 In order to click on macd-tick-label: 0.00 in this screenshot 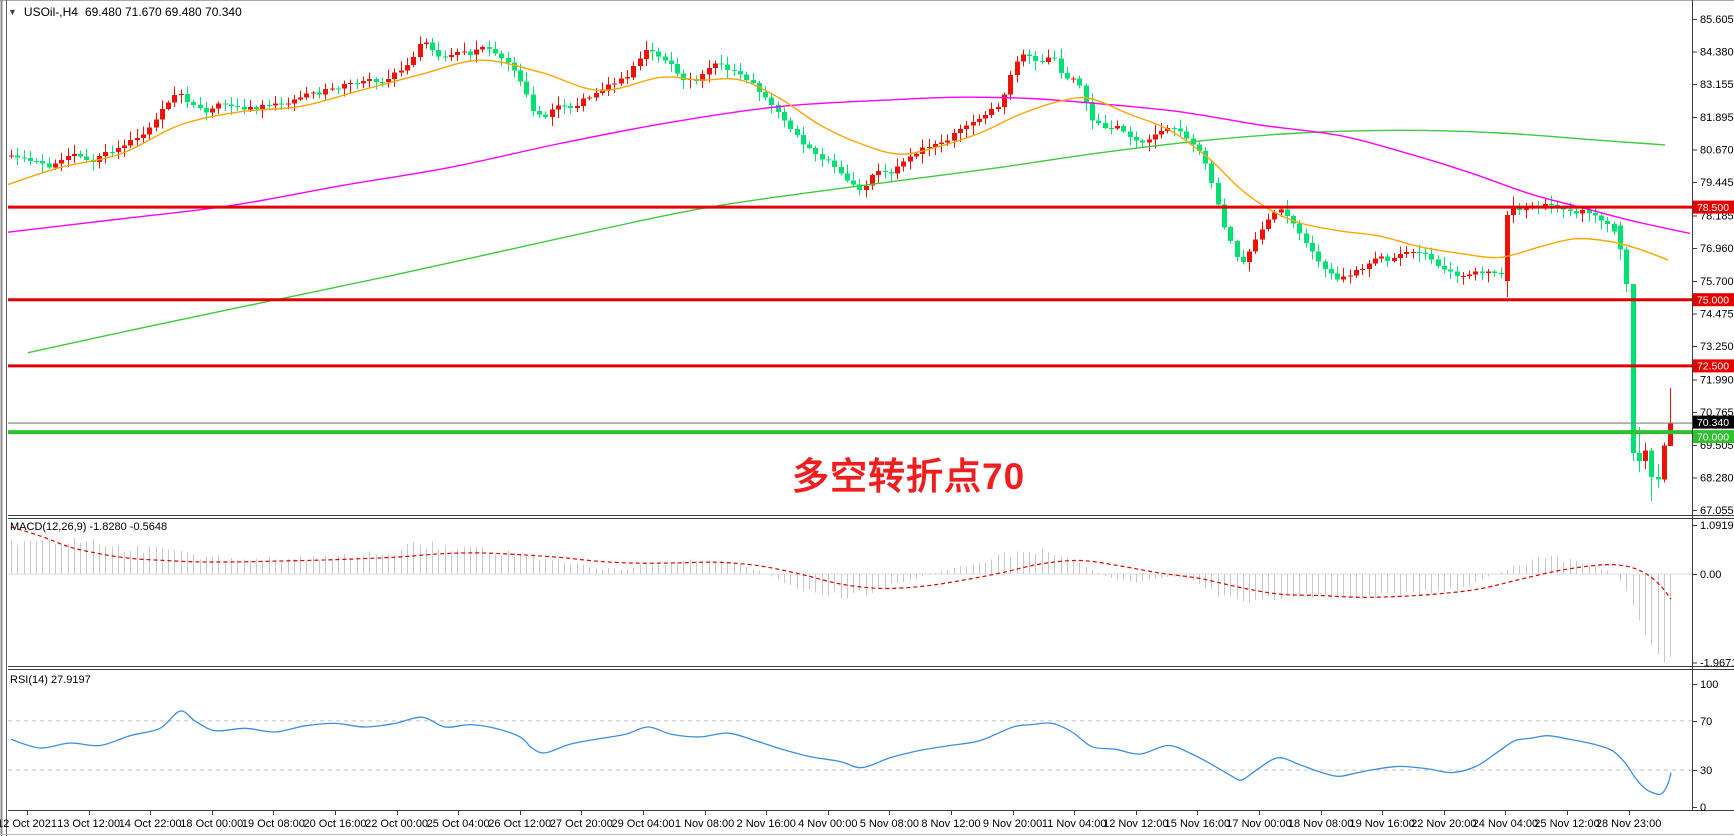, I will do `click(1710, 575)`.